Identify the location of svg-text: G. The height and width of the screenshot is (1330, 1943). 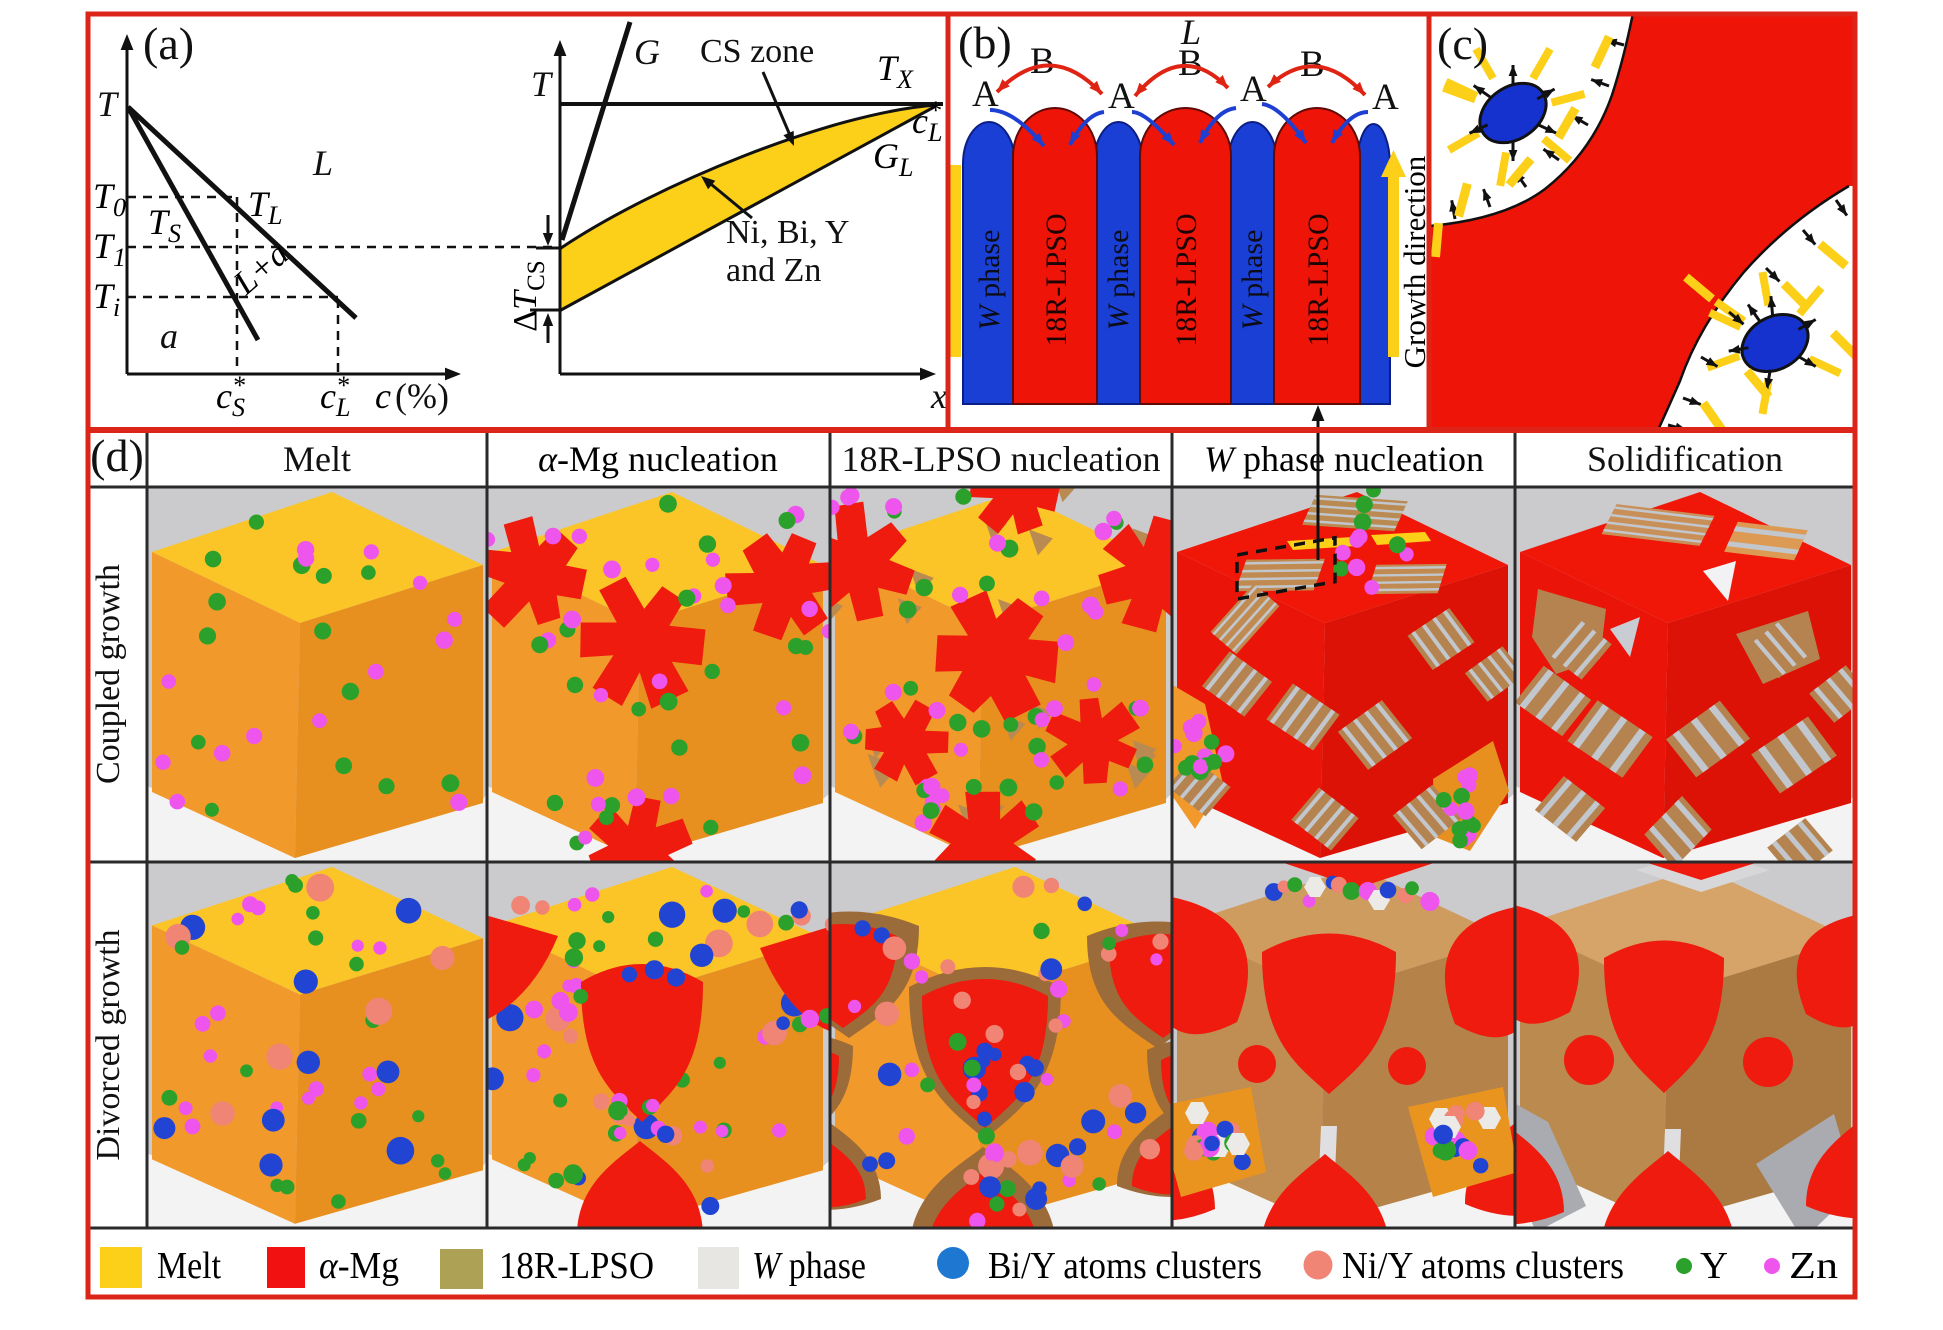
(647, 52).